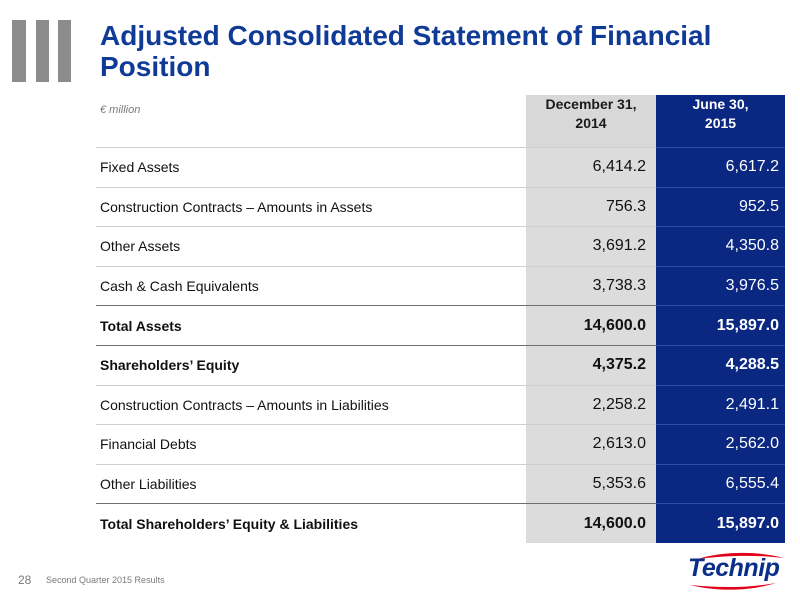  Describe the element at coordinates (720, 206) in the screenshot. I see `row-value-jun-2015: 952.5` at that location.